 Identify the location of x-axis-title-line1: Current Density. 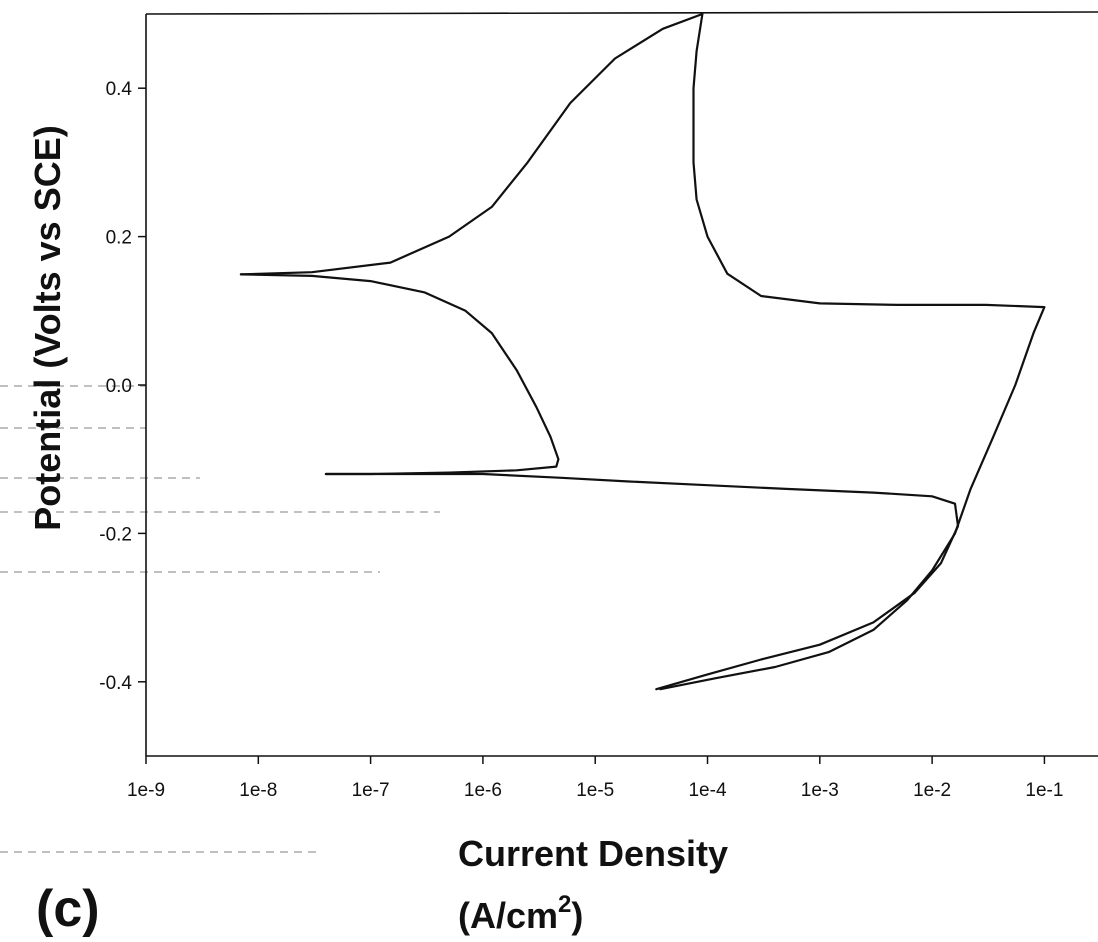
(593, 853).